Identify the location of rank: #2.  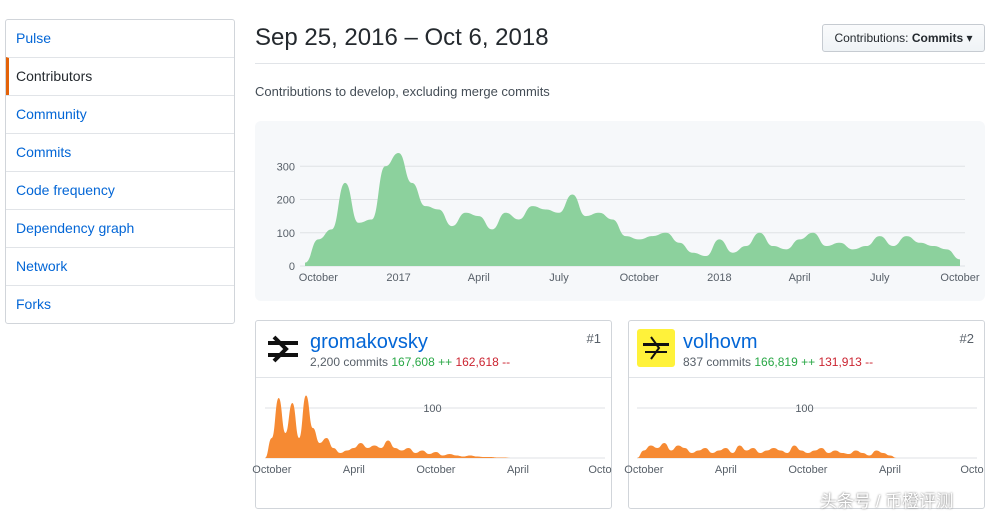
(966, 338).